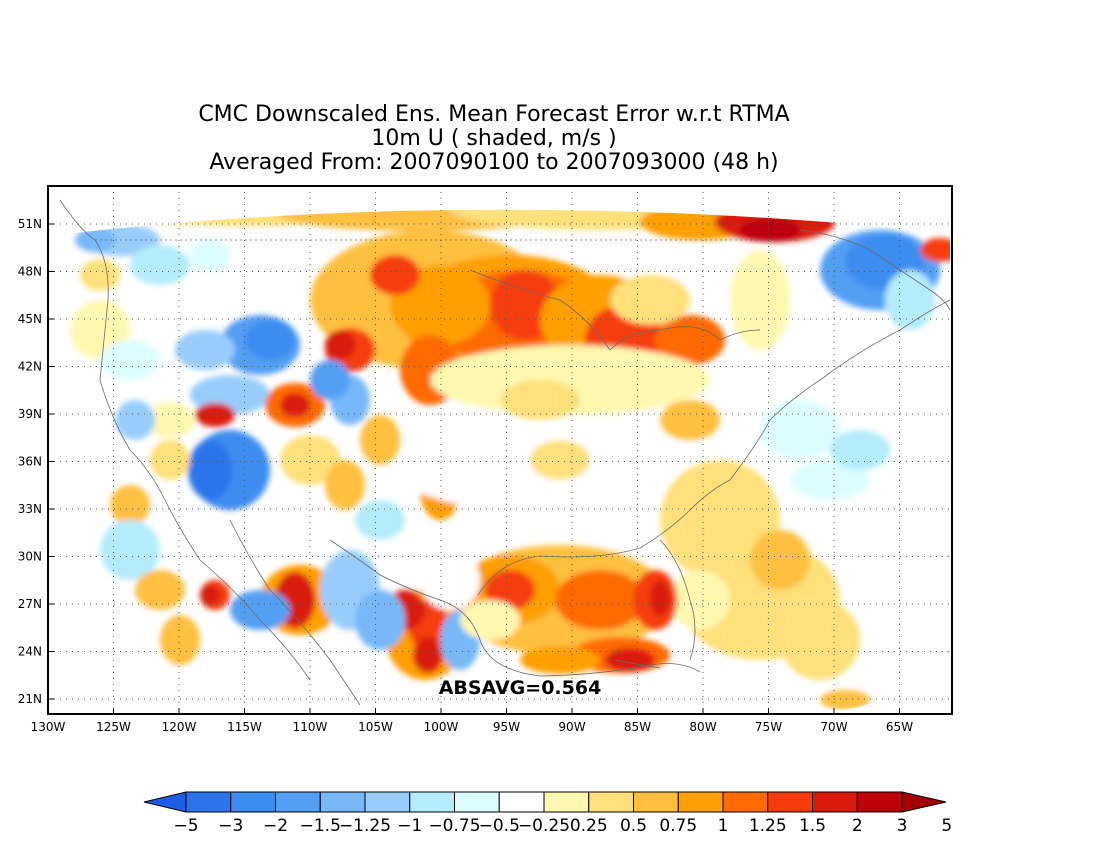  What do you see at coordinates (230, 826) in the screenshot?
I see `colorbar-label: −3` at bounding box center [230, 826].